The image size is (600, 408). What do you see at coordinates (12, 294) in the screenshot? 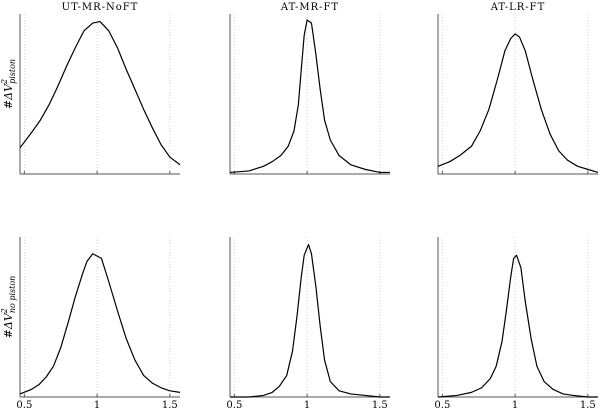
I see `row-label-sub: no piston` at bounding box center [12, 294].